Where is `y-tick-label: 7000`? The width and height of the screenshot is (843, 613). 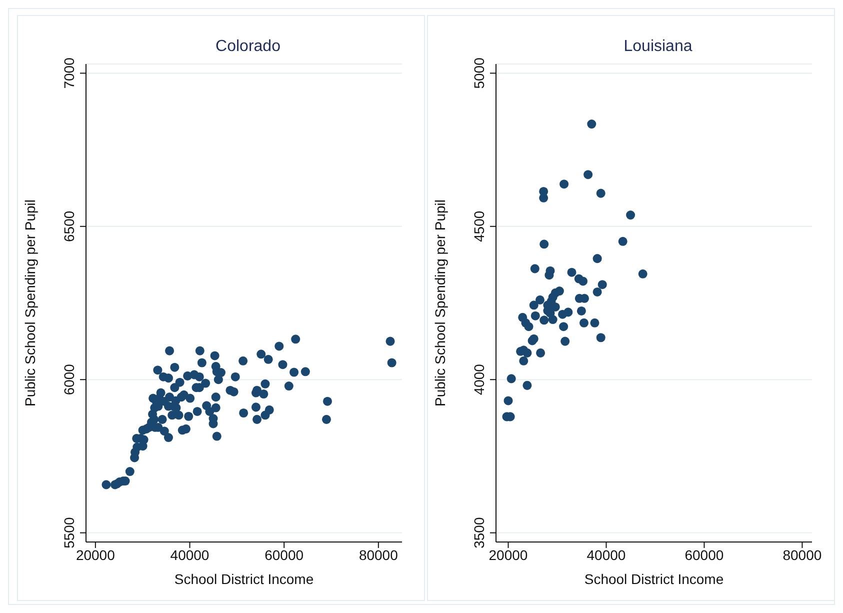
y-tick-label: 7000 is located at coordinates (69, 73).